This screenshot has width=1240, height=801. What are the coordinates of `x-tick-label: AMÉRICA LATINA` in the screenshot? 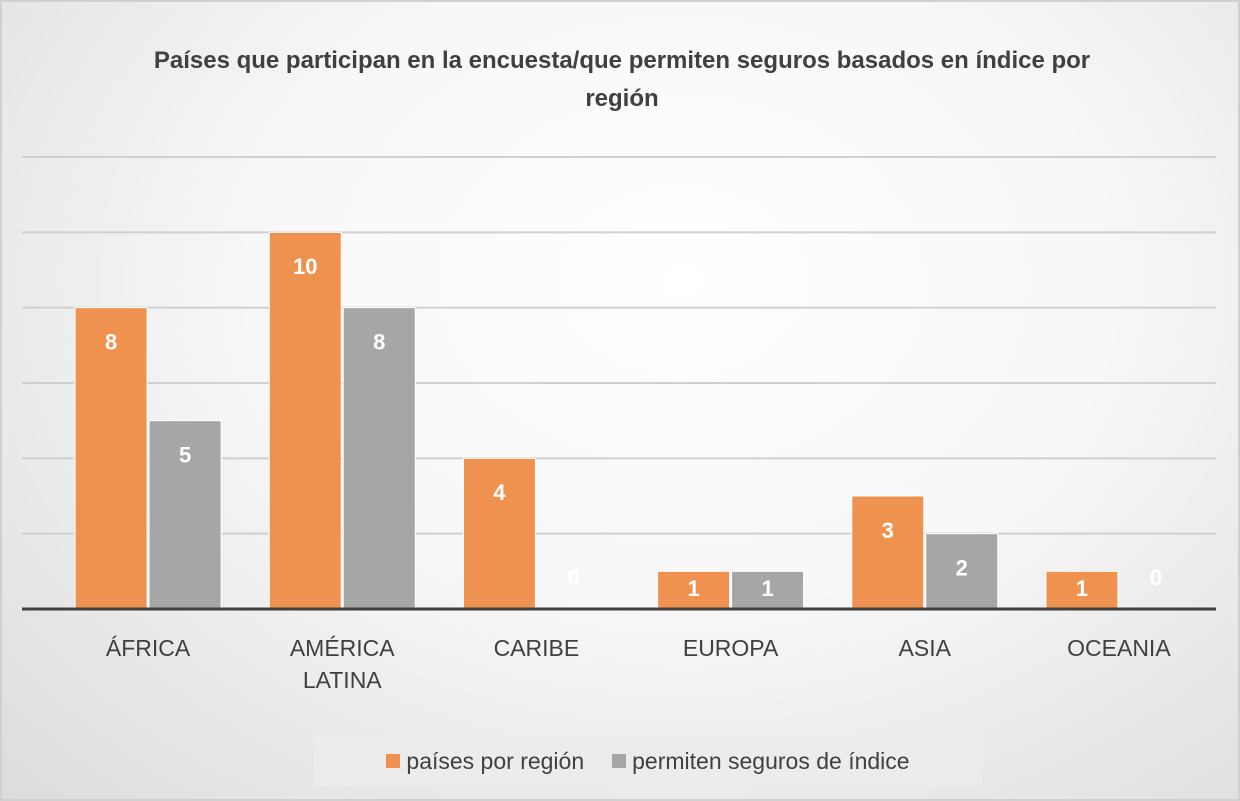 It's located at (342, 664).